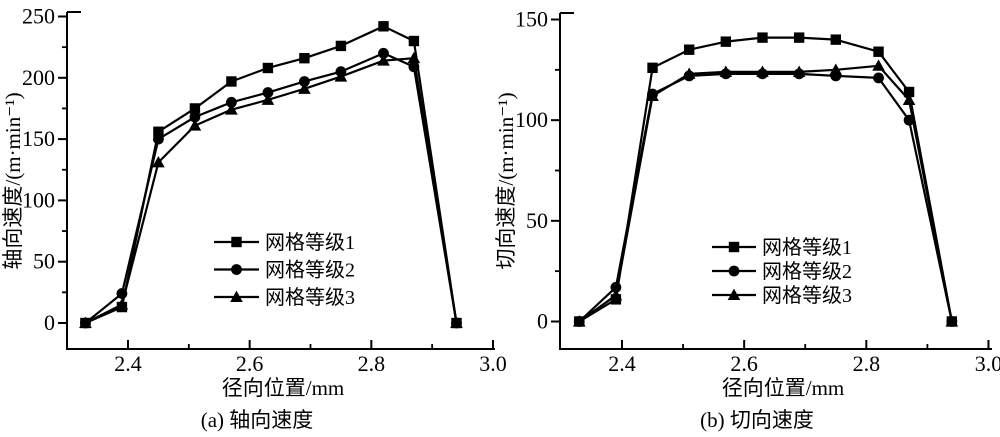 This screenshot has height=437, width=1000. Describe the element at coordinates (757, 420) in the screenshot. I see `panel-caption-b: (b) 切向速度` at that location.